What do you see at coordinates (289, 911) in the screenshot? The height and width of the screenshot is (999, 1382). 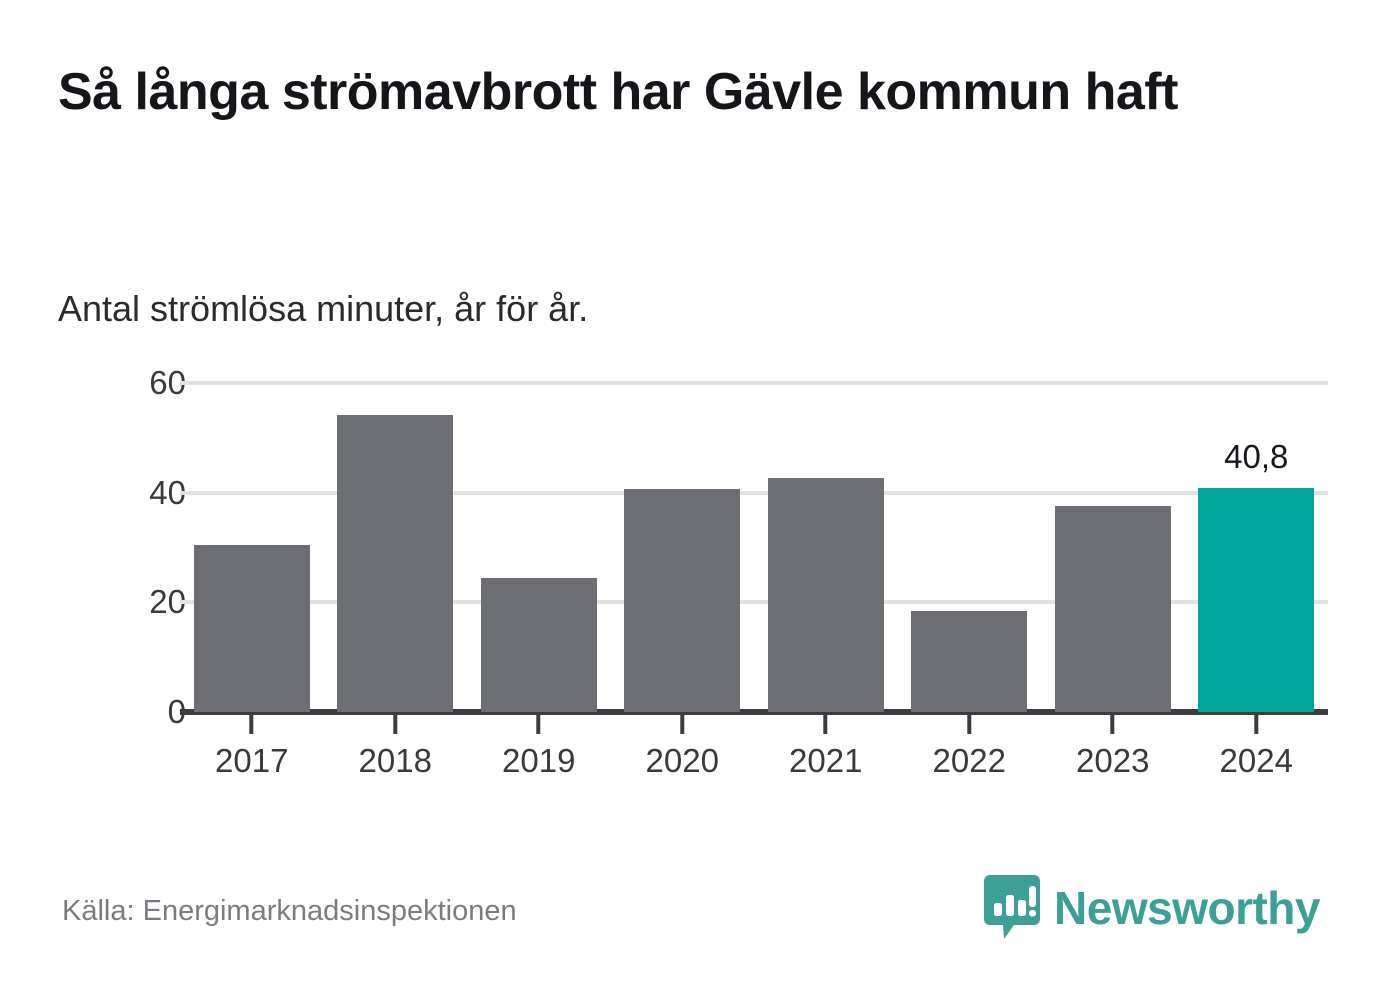 I see `source-note: Källa: Energimarknadsinspektionen` at bounding box center [289, 911].